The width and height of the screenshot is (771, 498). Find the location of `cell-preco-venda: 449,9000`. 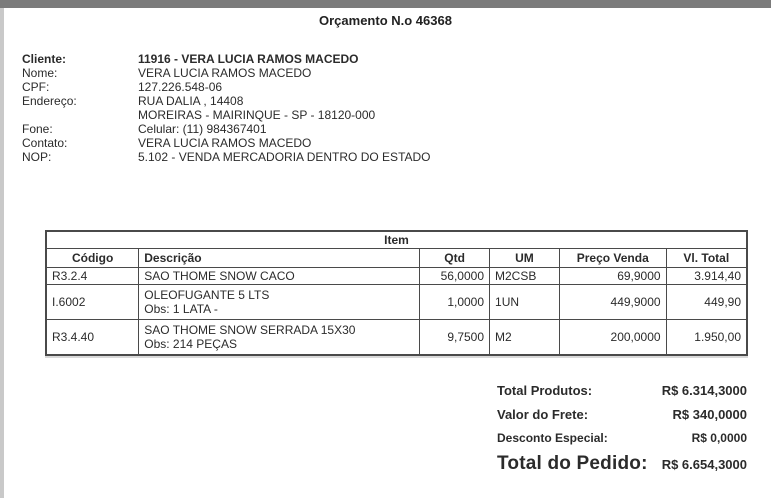

cell-preco-venda: 449,9000 is located at coordinates (612, 302).